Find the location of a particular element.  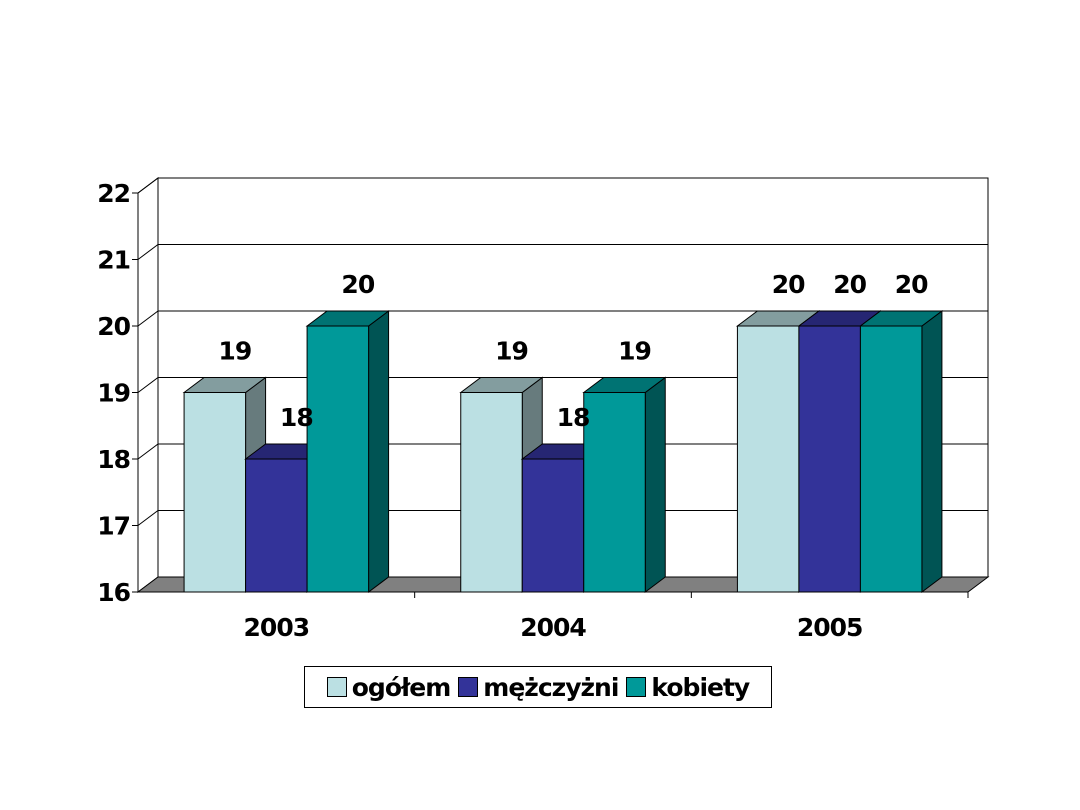

legend: ogółem mężczyżni kobiety is located at coordinates (538, 687).